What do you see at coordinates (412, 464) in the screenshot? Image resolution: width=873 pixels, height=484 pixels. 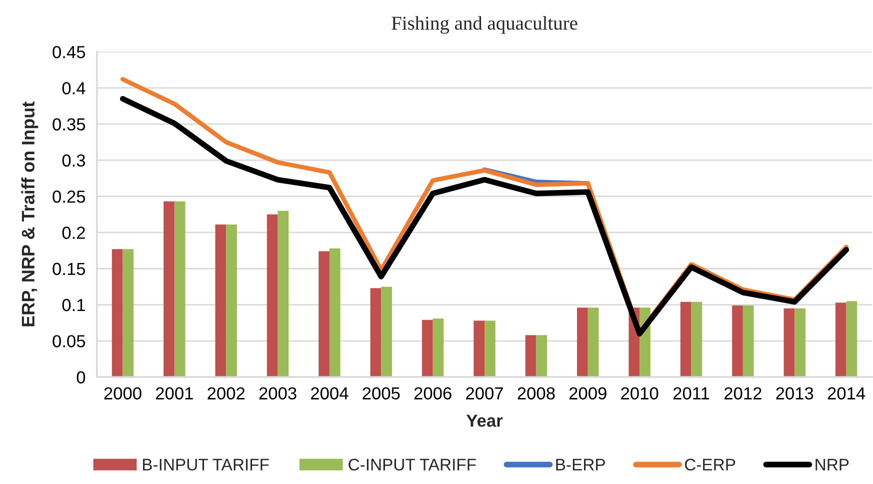 I see `legend-label: C-INPUT TARIFF` at bounding box center [412, 464].